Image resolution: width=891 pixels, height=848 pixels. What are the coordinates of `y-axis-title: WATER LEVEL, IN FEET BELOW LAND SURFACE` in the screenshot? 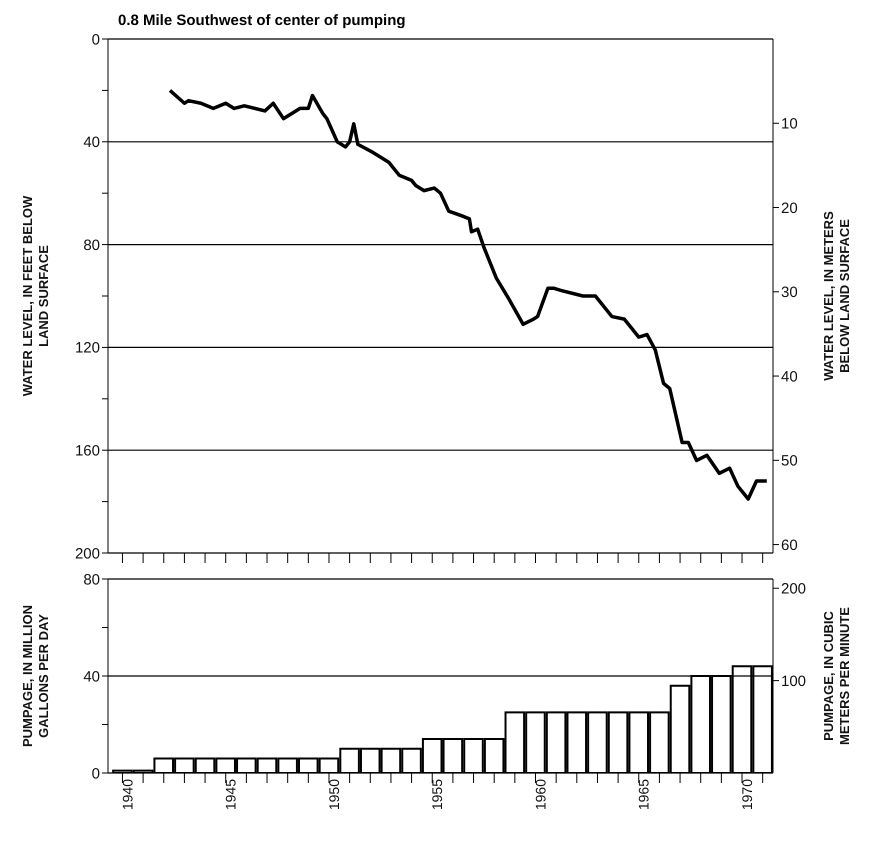 It's located at (35, 295).